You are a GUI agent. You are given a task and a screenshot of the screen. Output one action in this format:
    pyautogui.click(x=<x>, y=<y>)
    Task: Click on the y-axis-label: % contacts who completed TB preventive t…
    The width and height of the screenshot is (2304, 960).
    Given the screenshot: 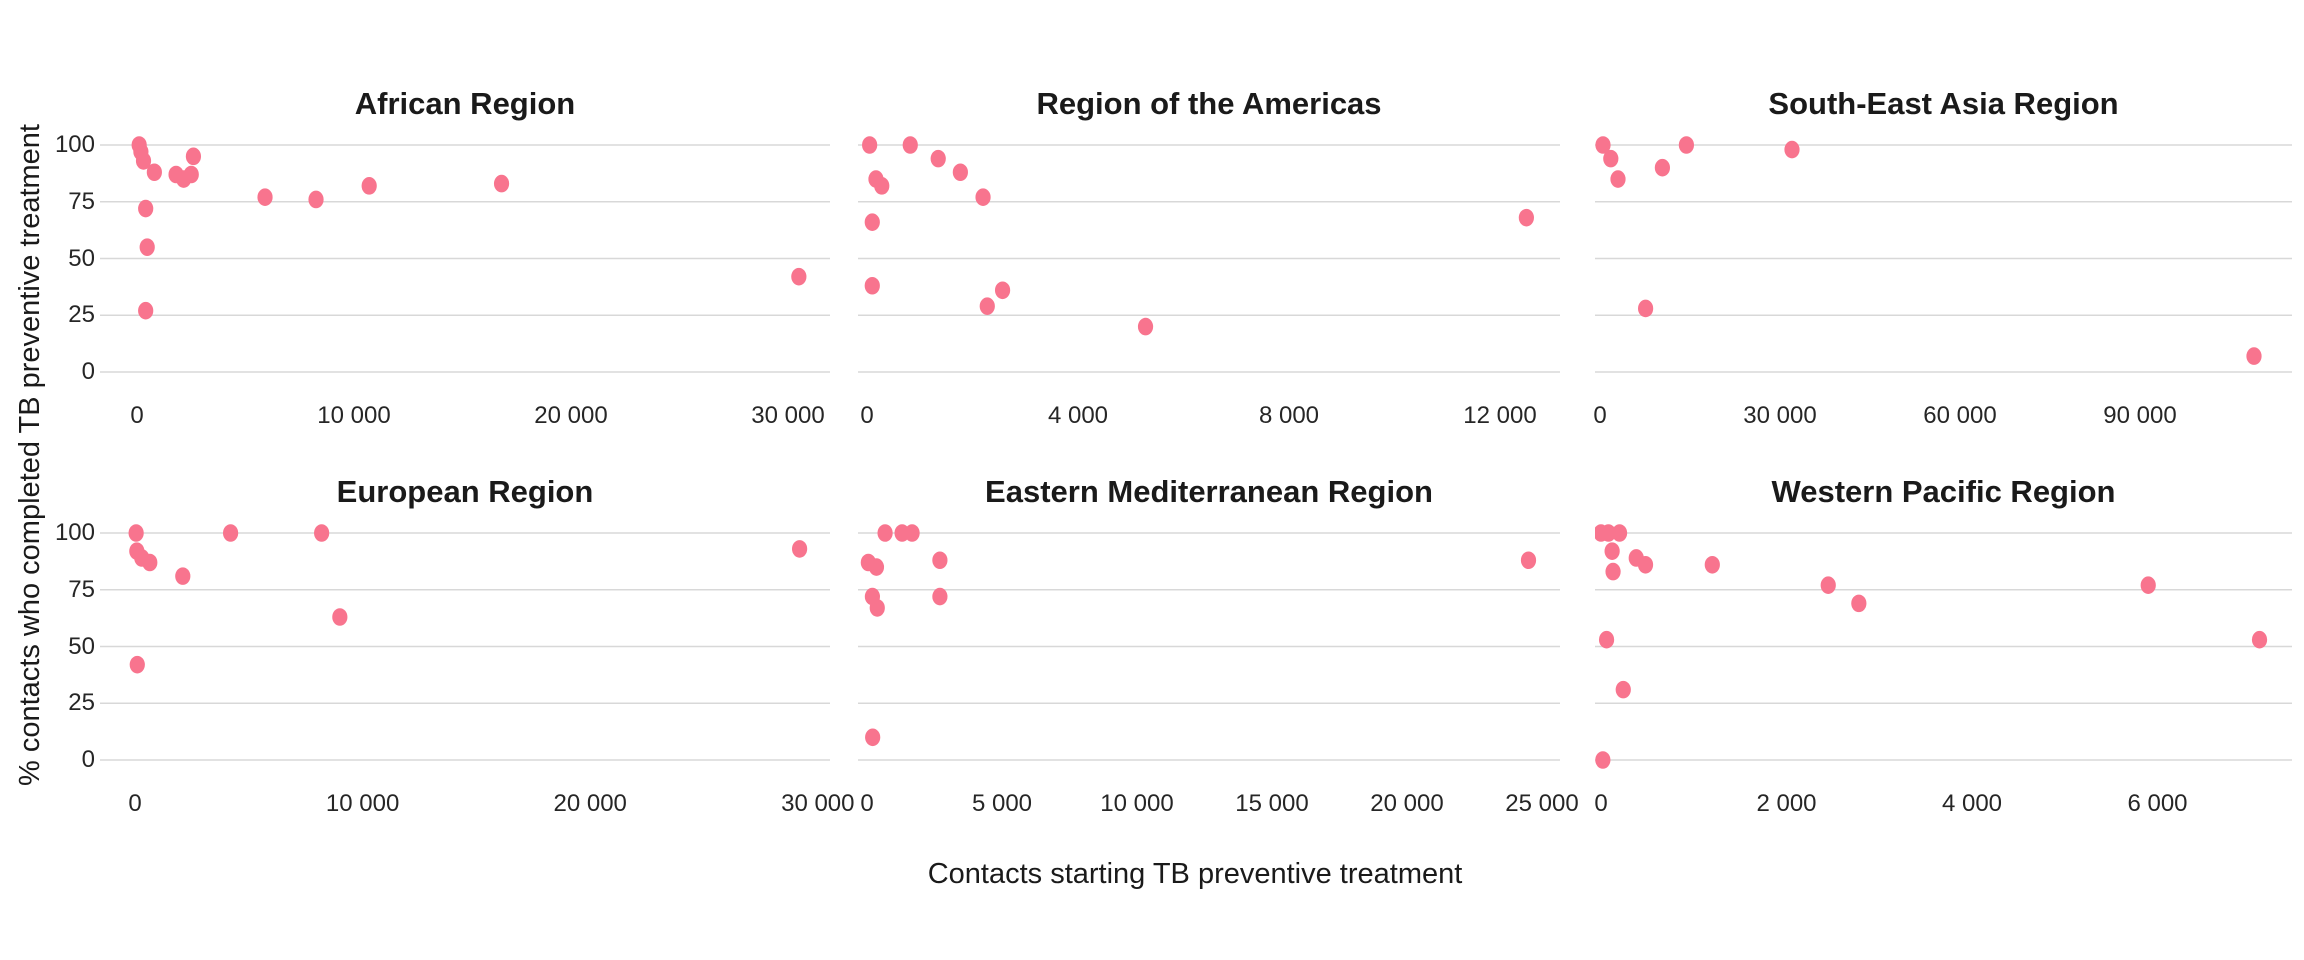 What is the action you would take?
    pyautogui.click(x=30, y=455)
    